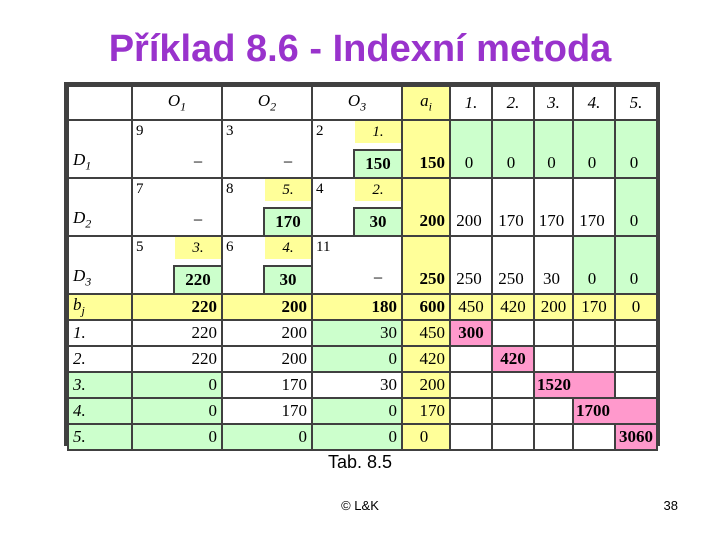 Image resolution: width=720 pixels, height=540 pixels. What do you see at coordinates (267, 307) in the screenshot?
I see `bj-o2: 200` at bounding box center [267, 307].